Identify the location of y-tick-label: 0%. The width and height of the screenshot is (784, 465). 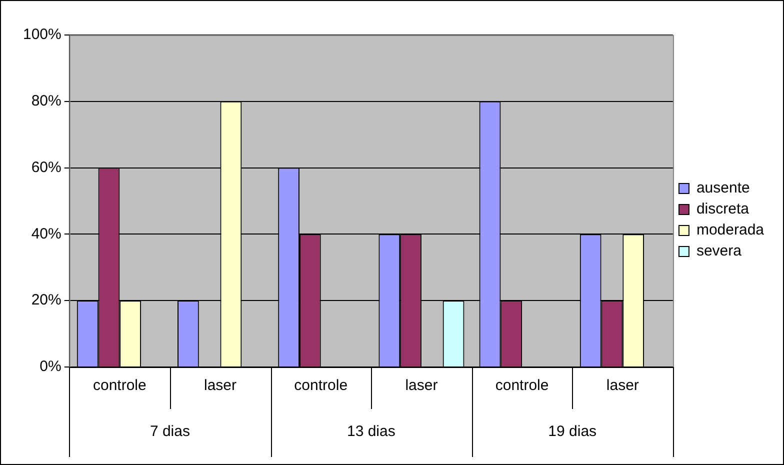
(51, 367).